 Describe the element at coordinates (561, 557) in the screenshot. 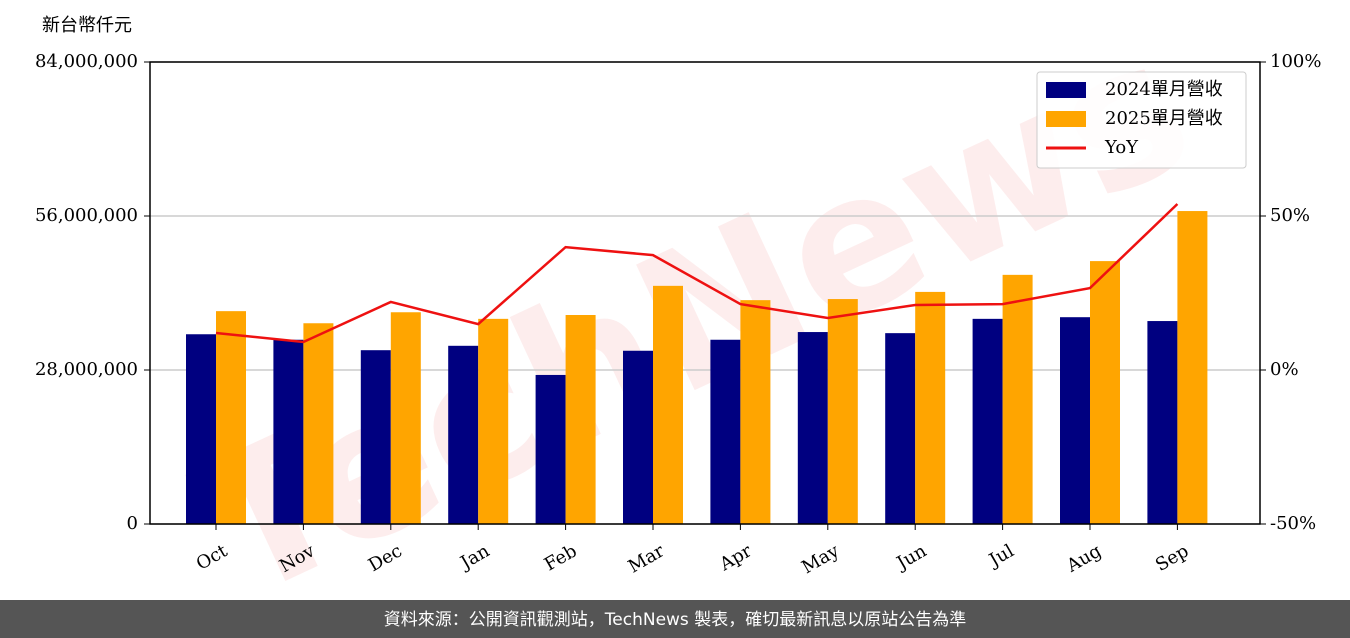

I see `x-tick-label: Feb` at that location.